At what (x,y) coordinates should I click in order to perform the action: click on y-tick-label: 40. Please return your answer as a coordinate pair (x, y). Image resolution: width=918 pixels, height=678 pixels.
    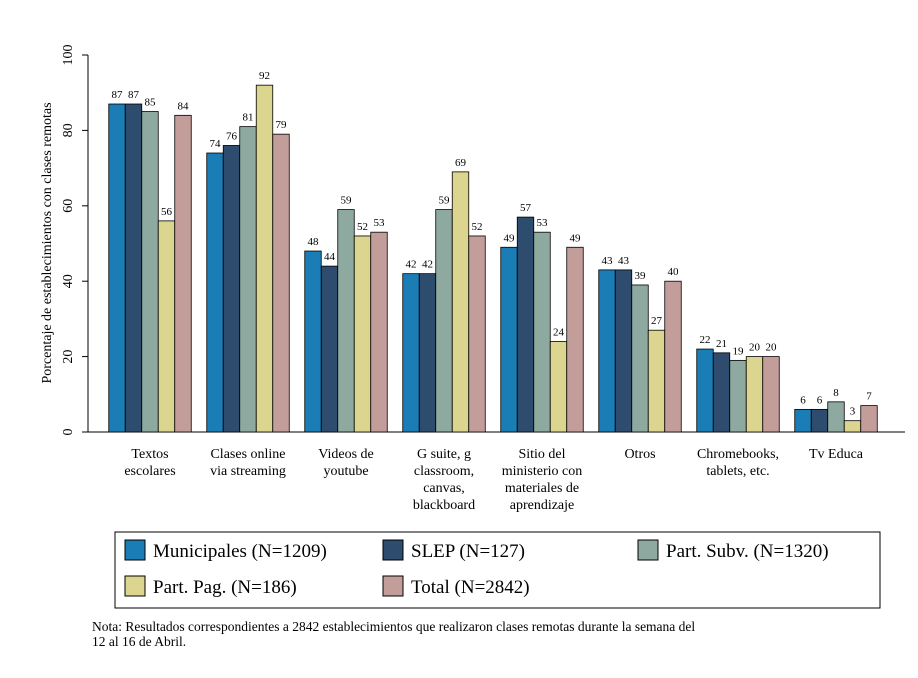
    Looking at the image, I should click on (68, 281).